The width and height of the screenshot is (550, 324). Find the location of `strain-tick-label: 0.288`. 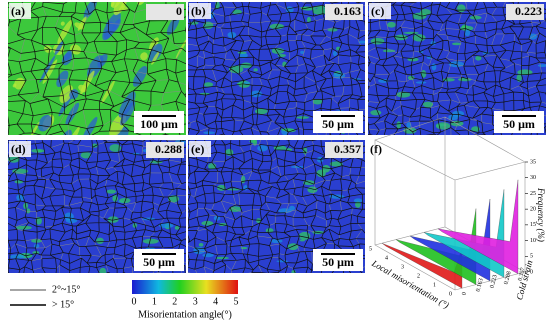

strain-tick-label: 0.288 is located at coordinates (507, 278).